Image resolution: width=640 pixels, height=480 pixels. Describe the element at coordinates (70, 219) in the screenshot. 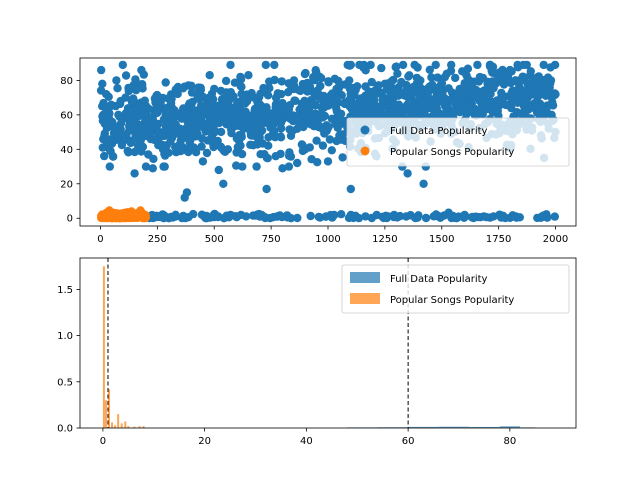

I see `scatter-y-tick-label: 0` at that location.